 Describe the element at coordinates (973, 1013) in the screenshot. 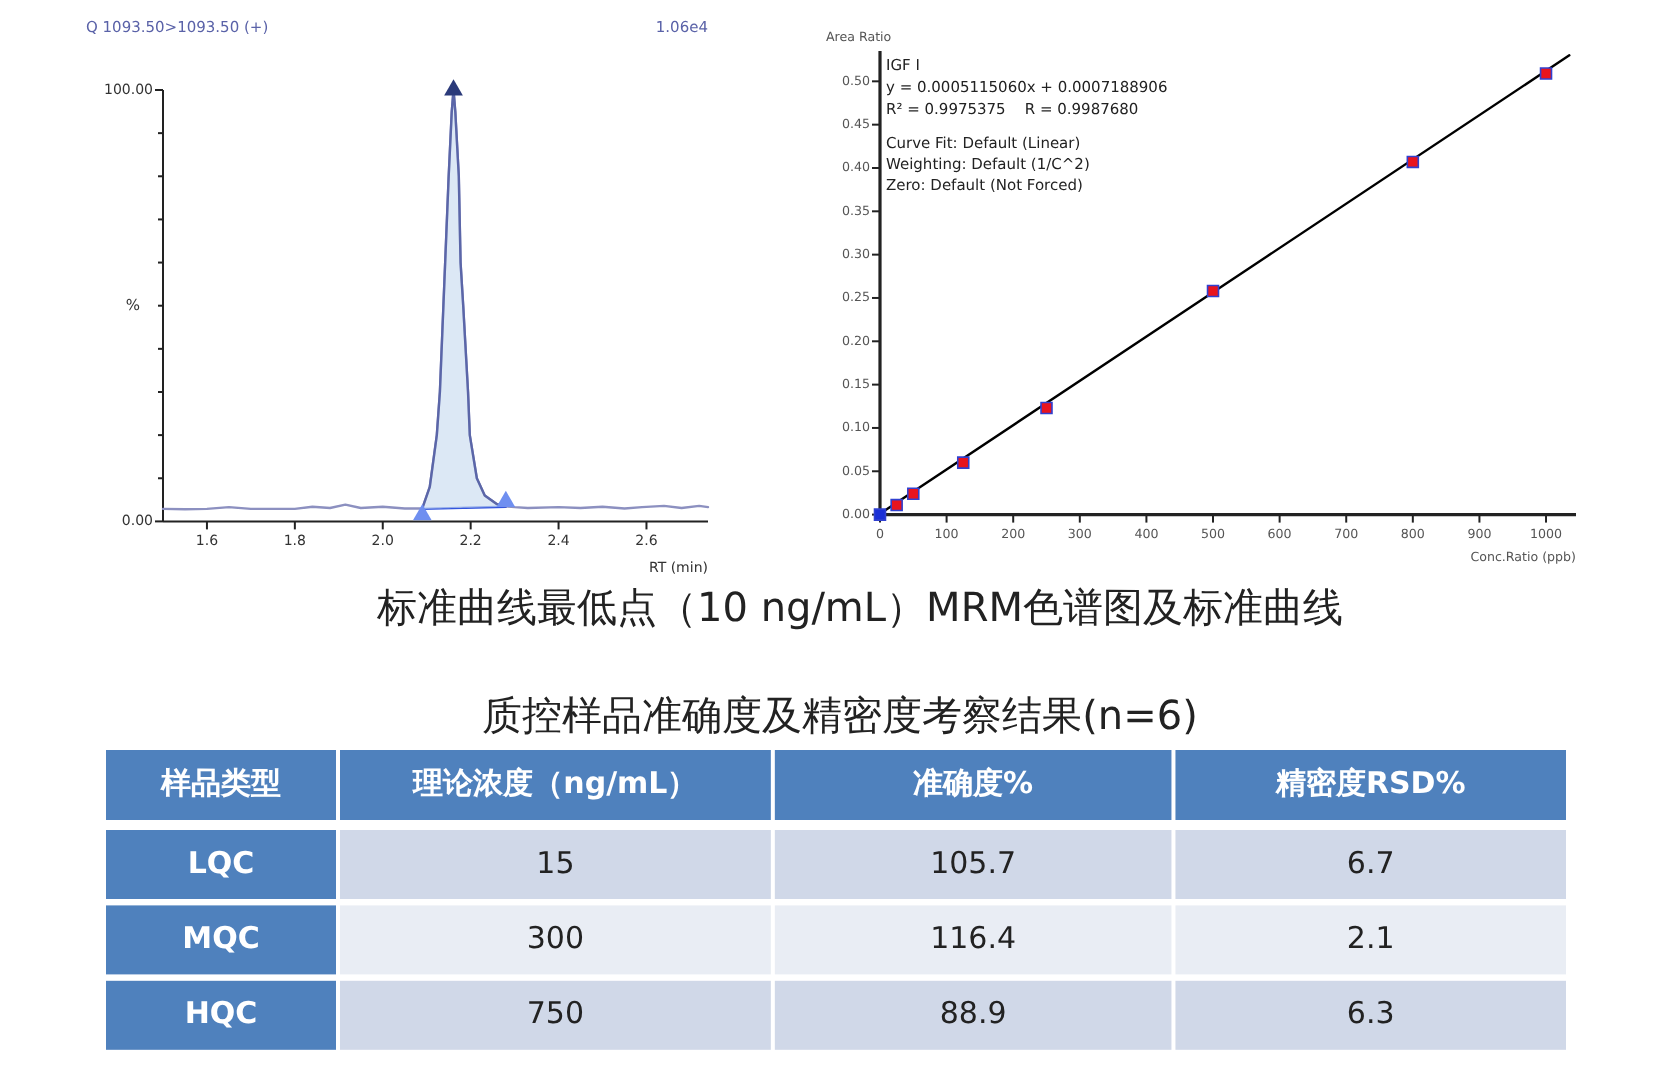

I see `data-label: 88.9` at that location.